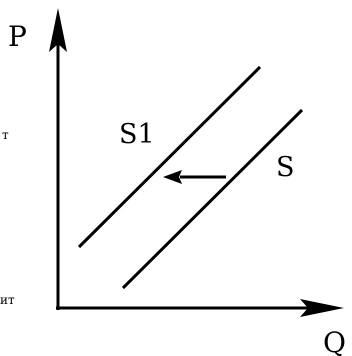 This screenshot has width=352, height=356. I want to click on y-axis-arrowhead, so click(58, 30).